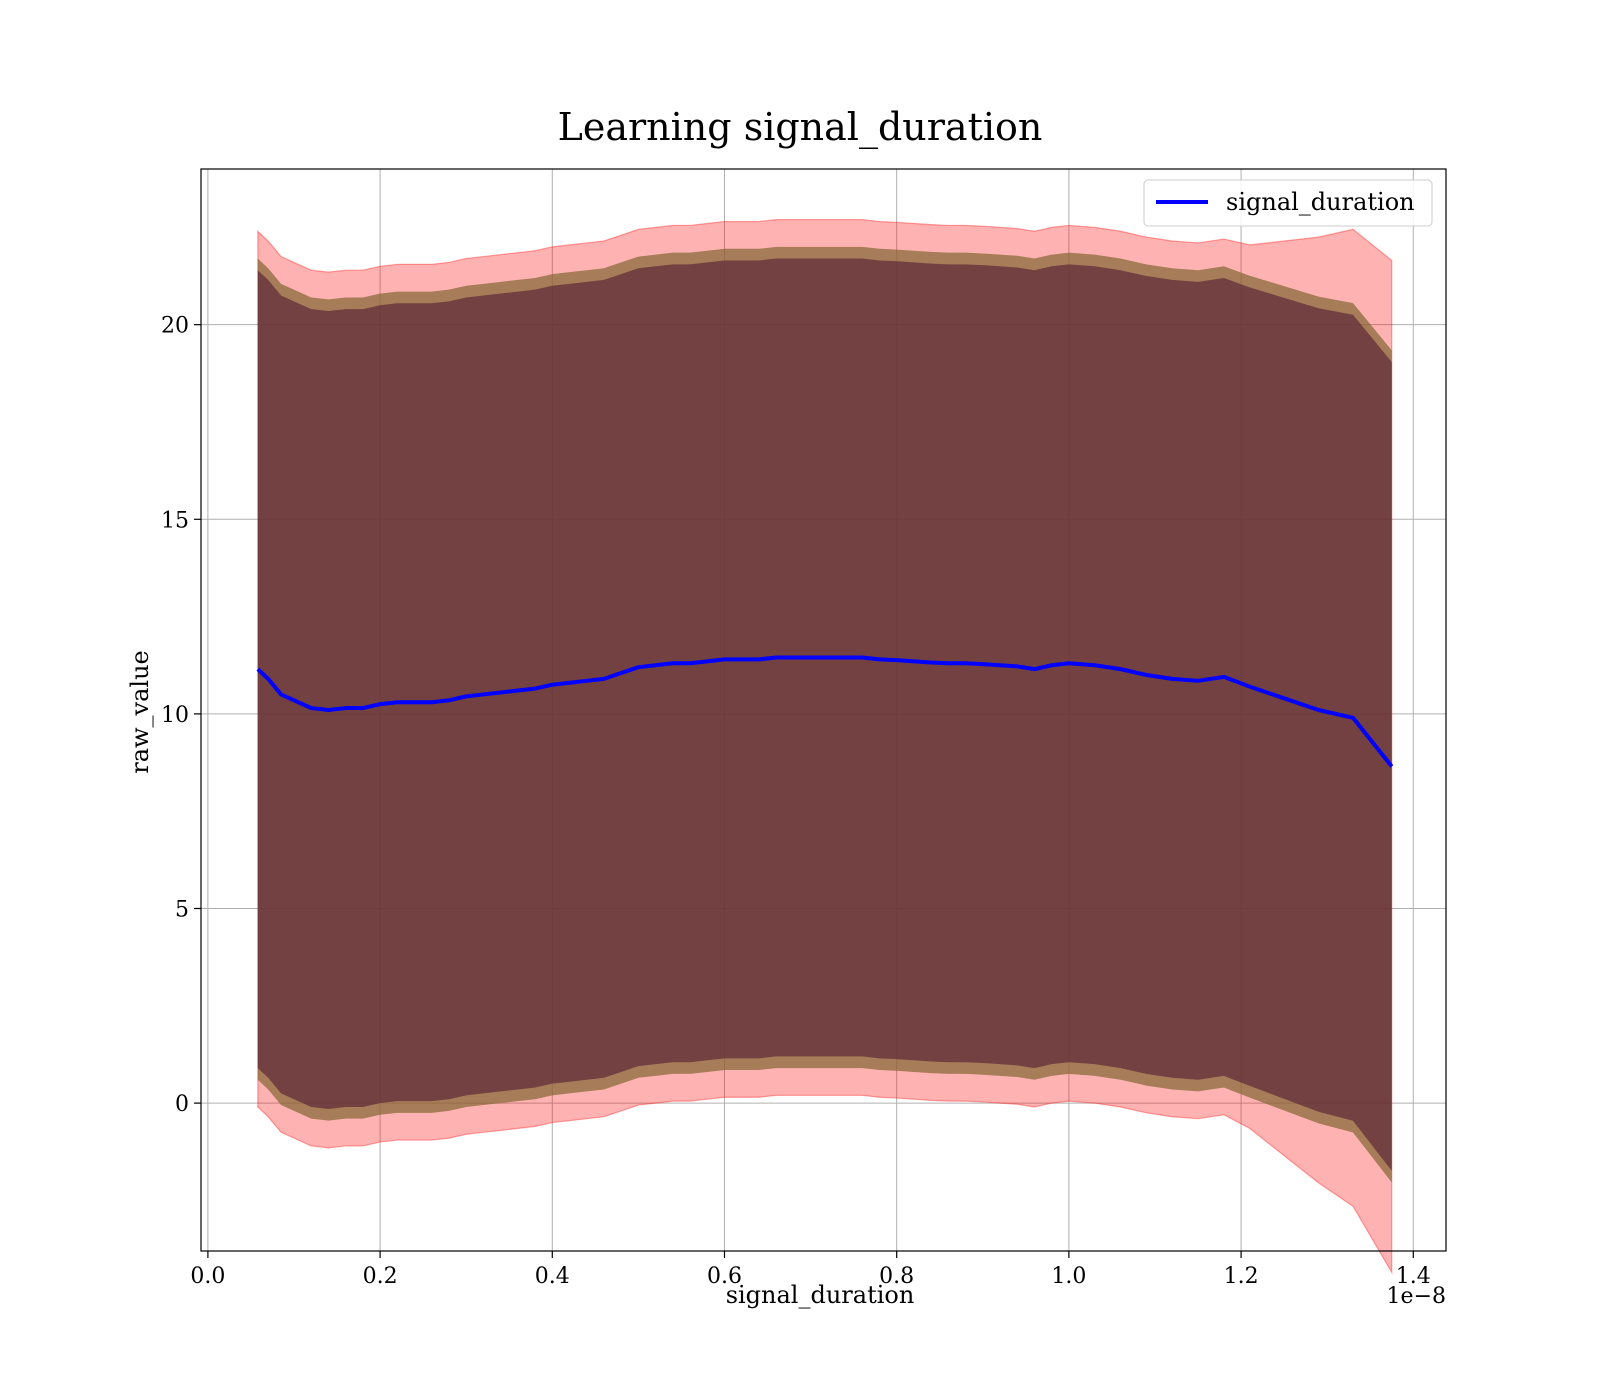 The image size is (1600, 1400). Describe the element at coordinates (140, 712) in the screenshot. I see `y-axis-label: raw_value` at that location.